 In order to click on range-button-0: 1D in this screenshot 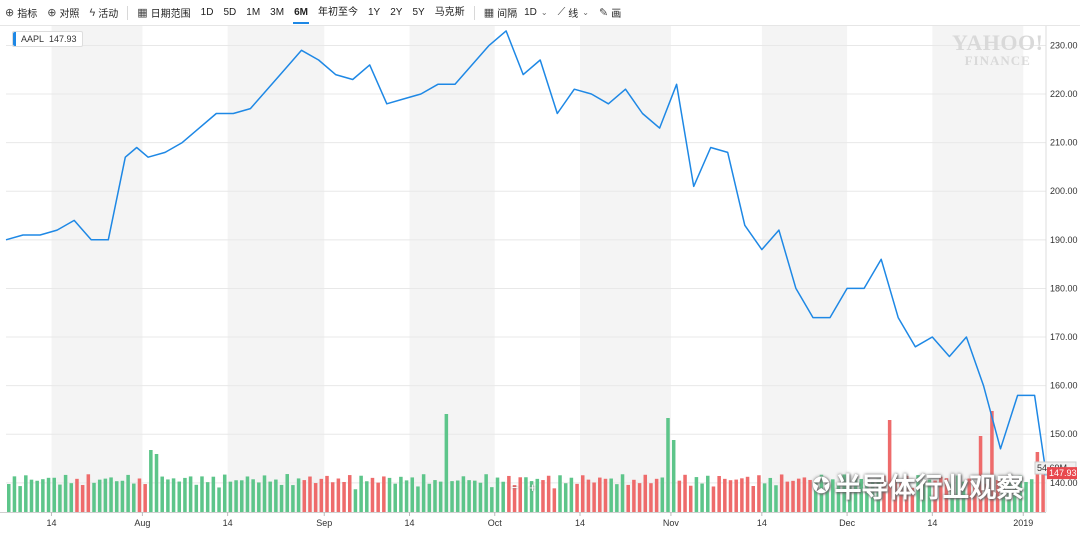, I will do `click(207, 12)`.